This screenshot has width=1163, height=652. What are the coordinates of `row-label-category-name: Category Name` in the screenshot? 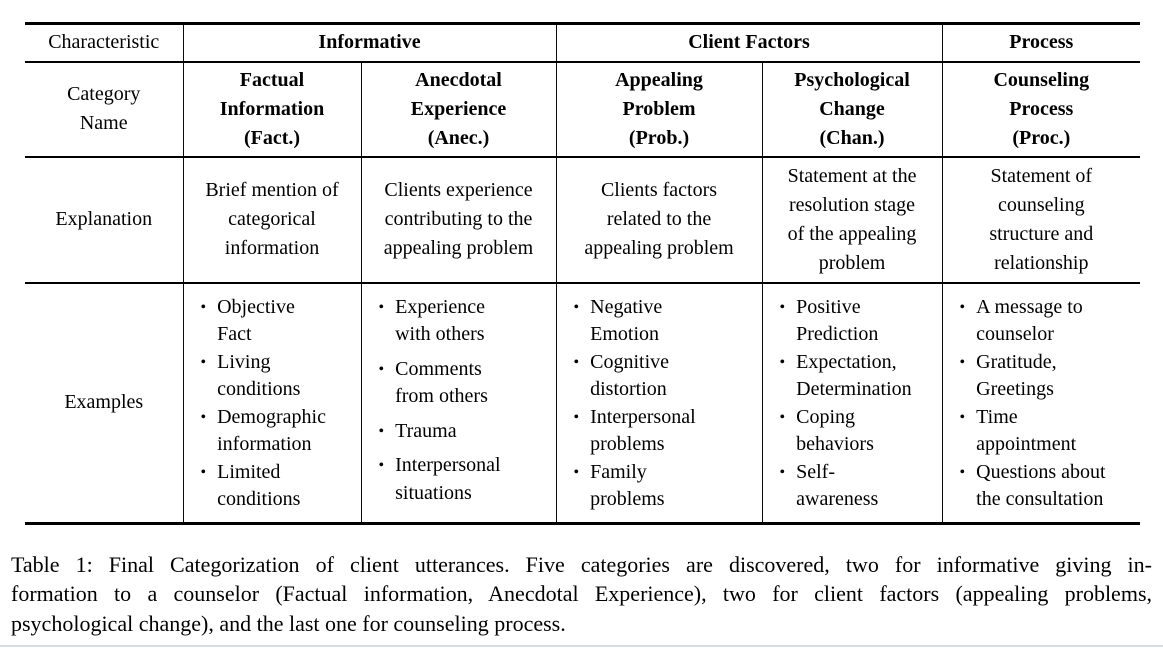 It's located at (104, 109).